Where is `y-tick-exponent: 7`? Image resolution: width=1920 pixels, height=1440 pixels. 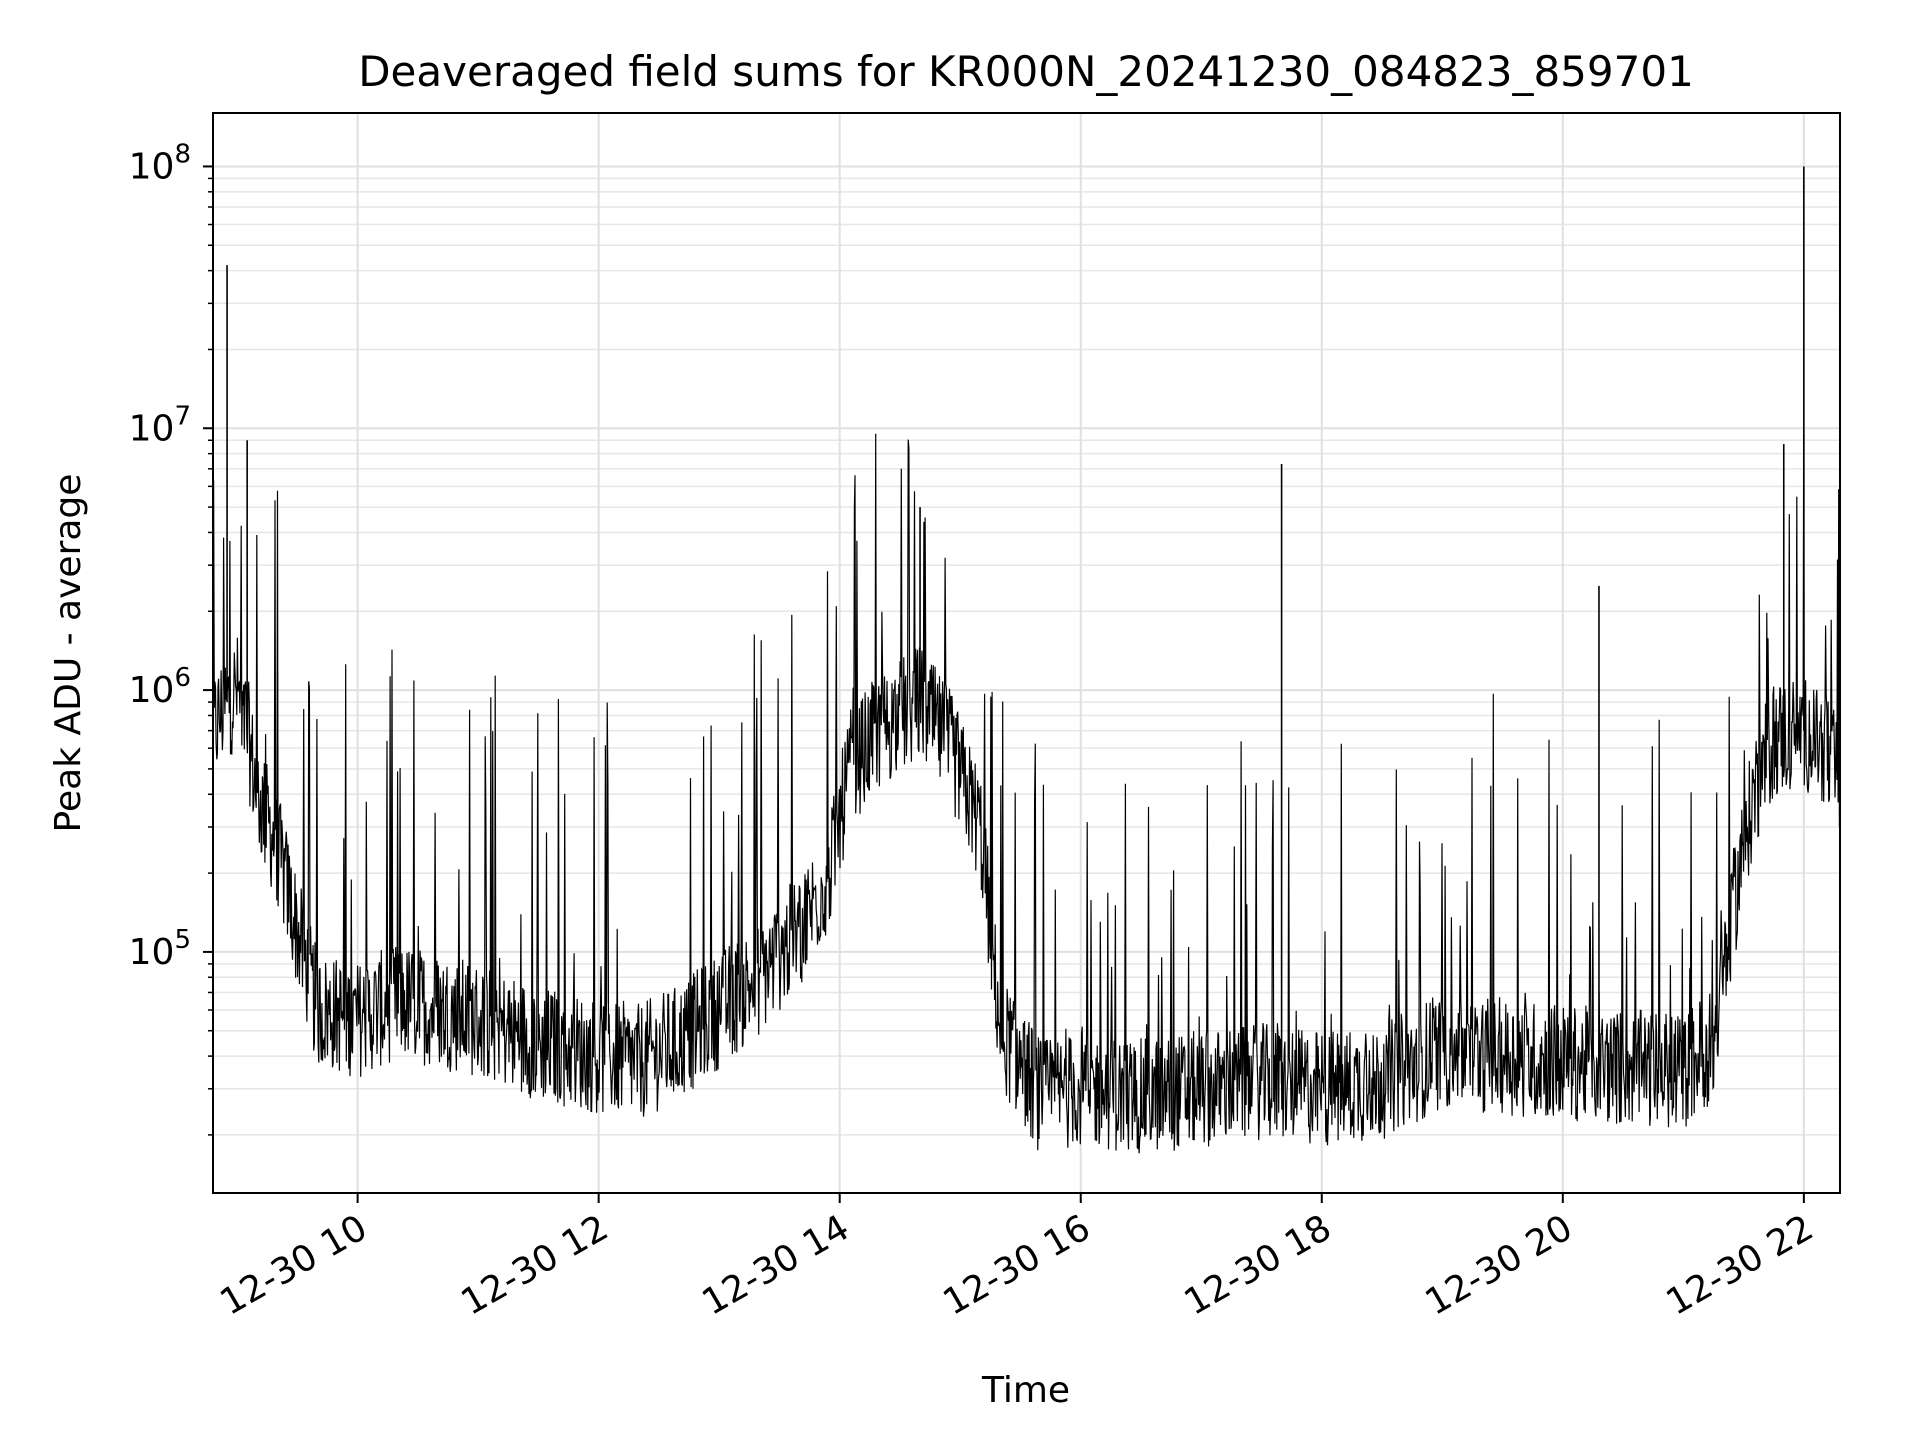
y-tick-exponent: 7 is located at coordinates (182, 416).